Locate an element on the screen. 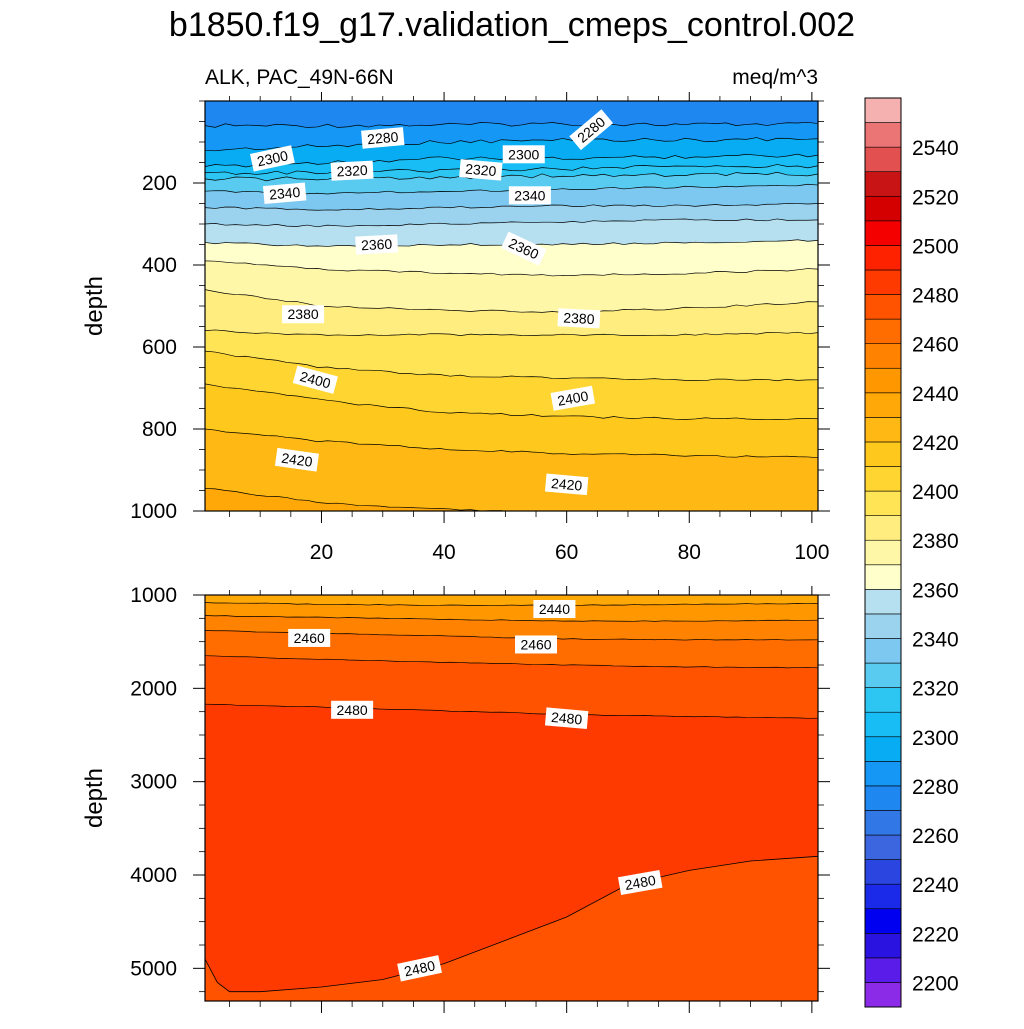  contour-label: 2440 is located at coordinates (554, 609).